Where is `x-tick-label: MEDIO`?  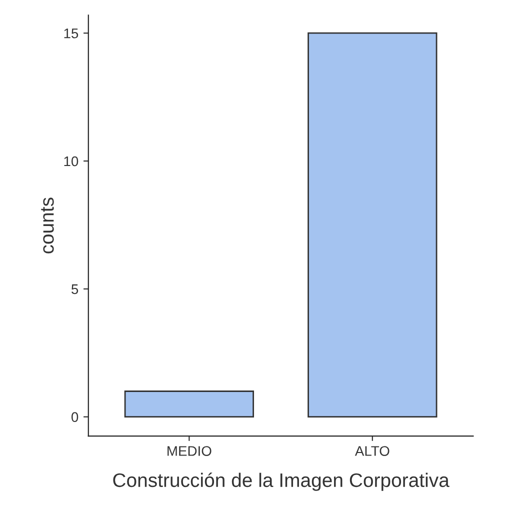
x-tick-label: MEDIO is located at coordinates (190, 451).